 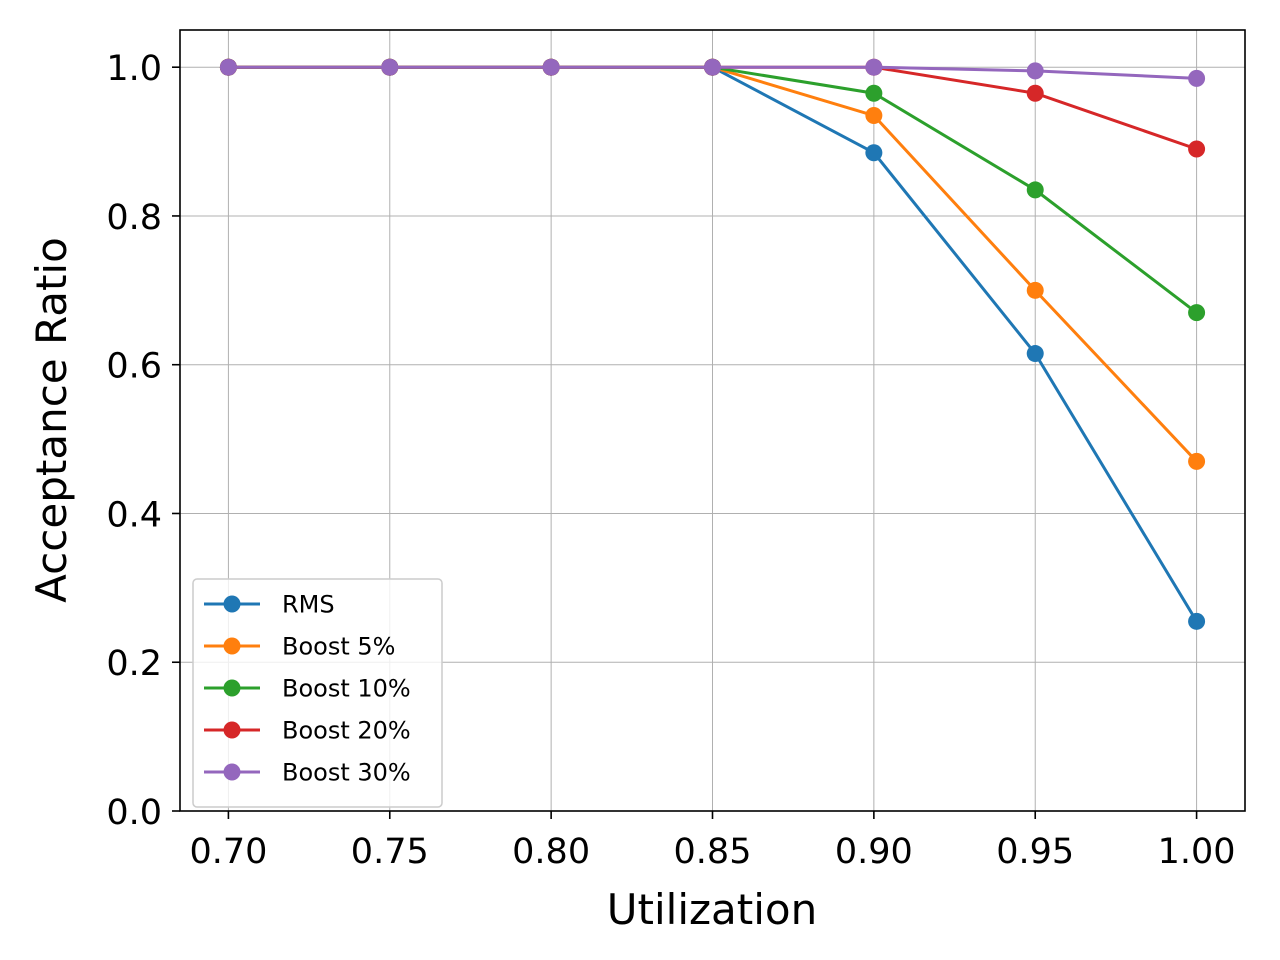 I want to click on x-tick-label: 0.70, so click(x=228, y=852).